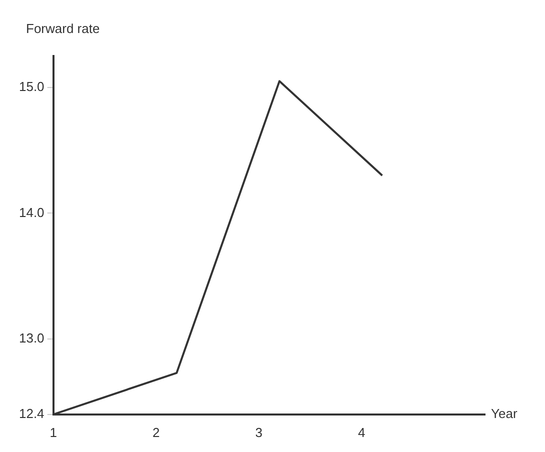 The image size is (545, 452). Describe the element at coordinates (31, 338) in the screenshot. I see `y-tick-label: 13.0` at that location.